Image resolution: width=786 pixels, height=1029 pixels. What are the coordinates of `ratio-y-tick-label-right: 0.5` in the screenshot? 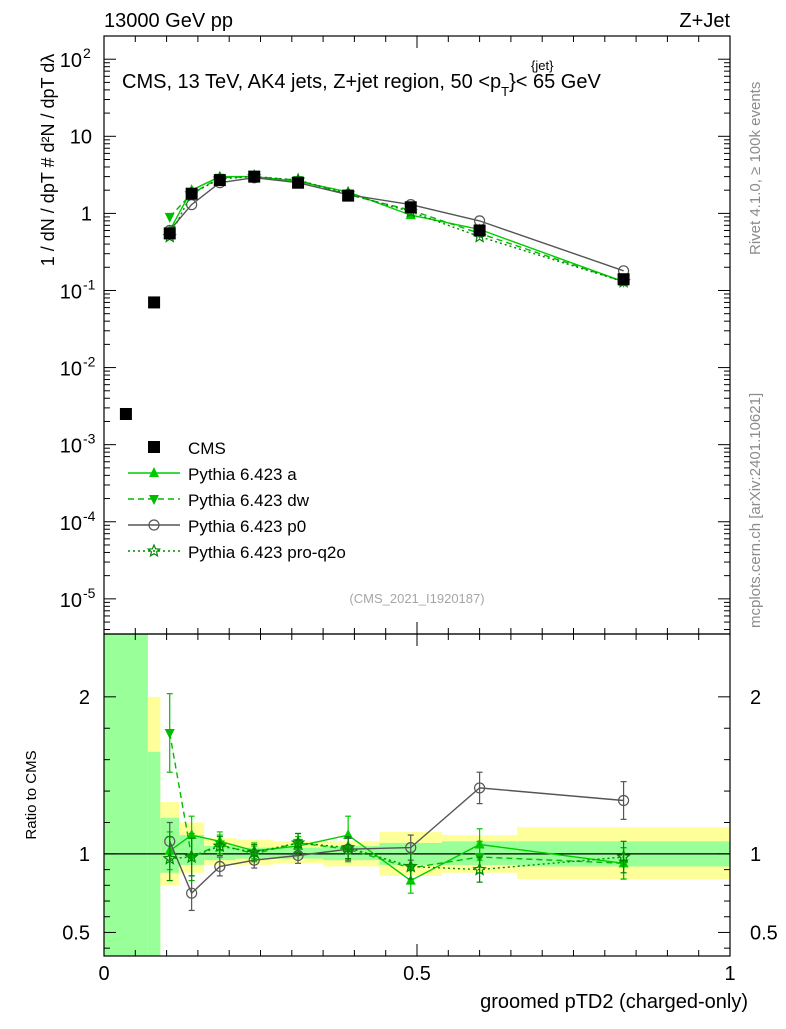 It's located at (764, 933).